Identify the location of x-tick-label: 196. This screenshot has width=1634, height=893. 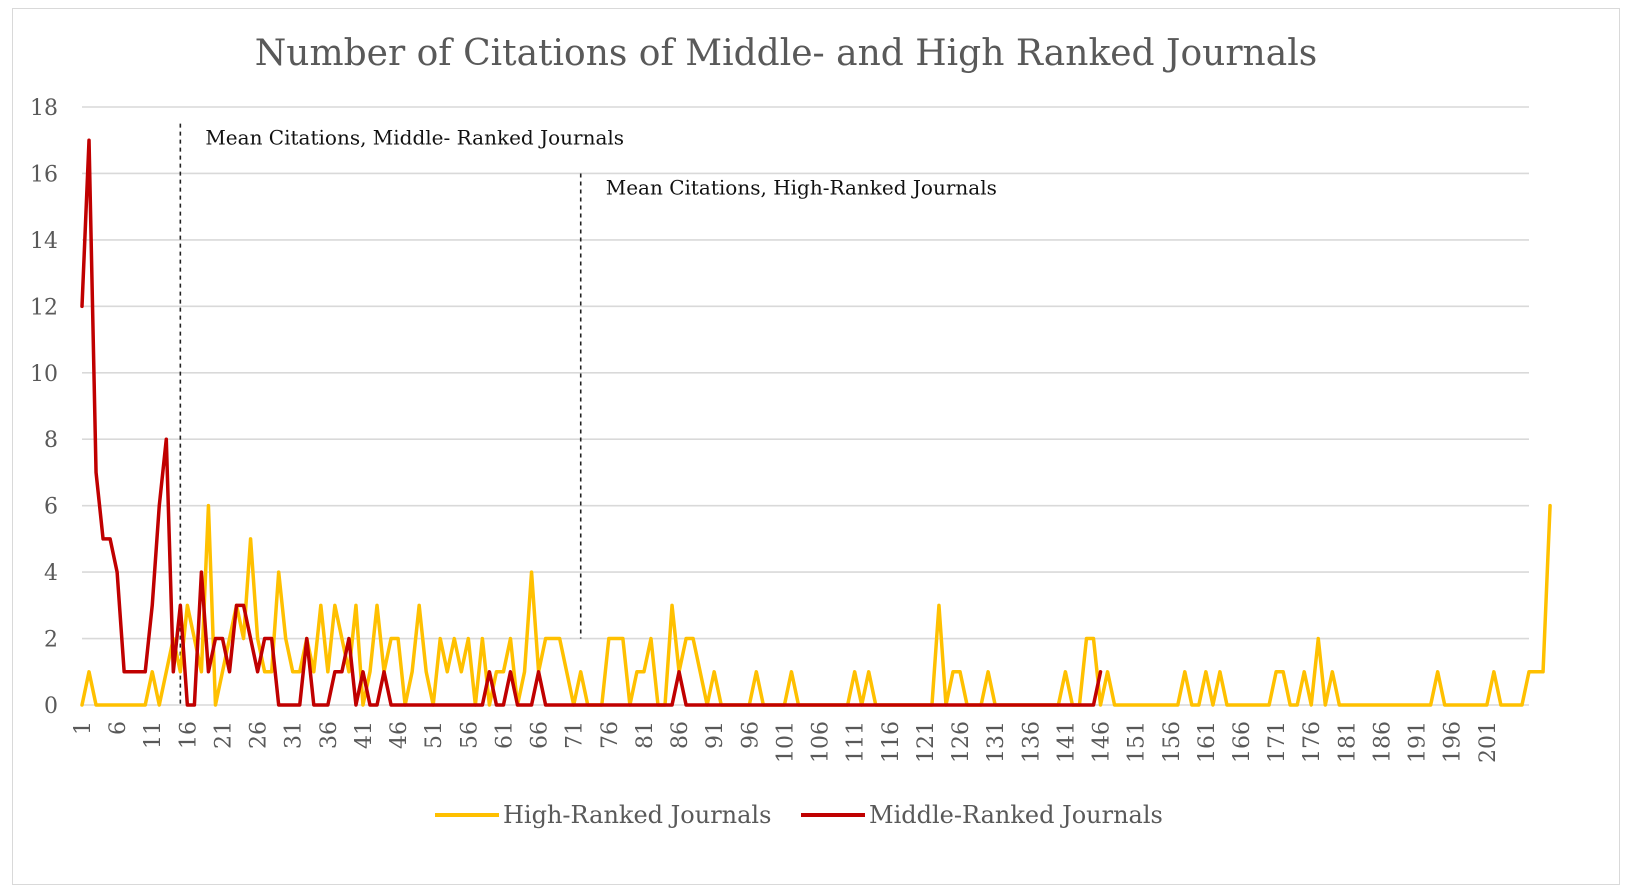
(1453, 742).